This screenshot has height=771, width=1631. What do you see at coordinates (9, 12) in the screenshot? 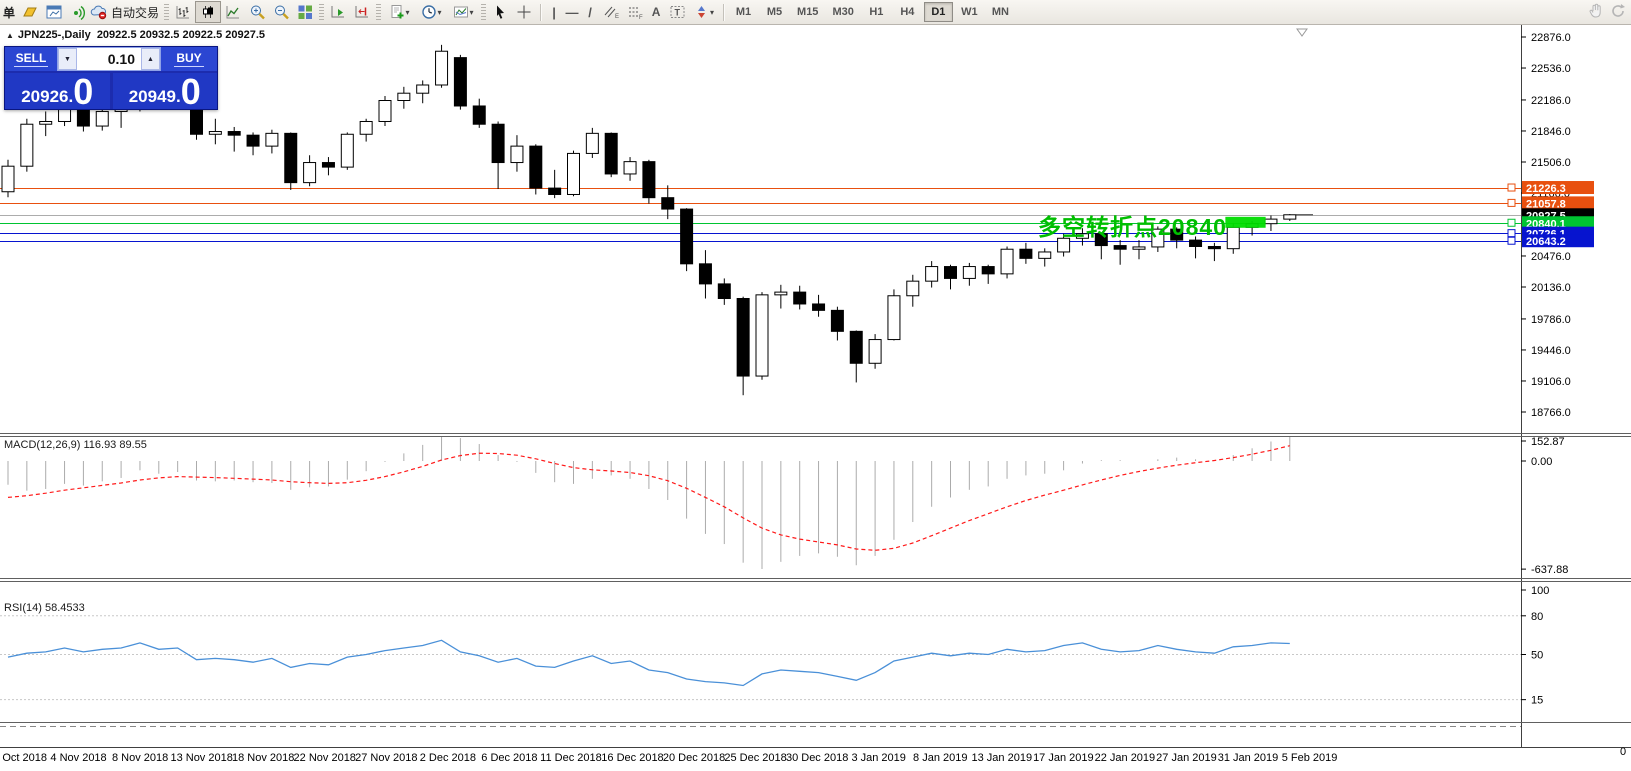
I see `new-order-button: 单` at bounding box center [9, 12].